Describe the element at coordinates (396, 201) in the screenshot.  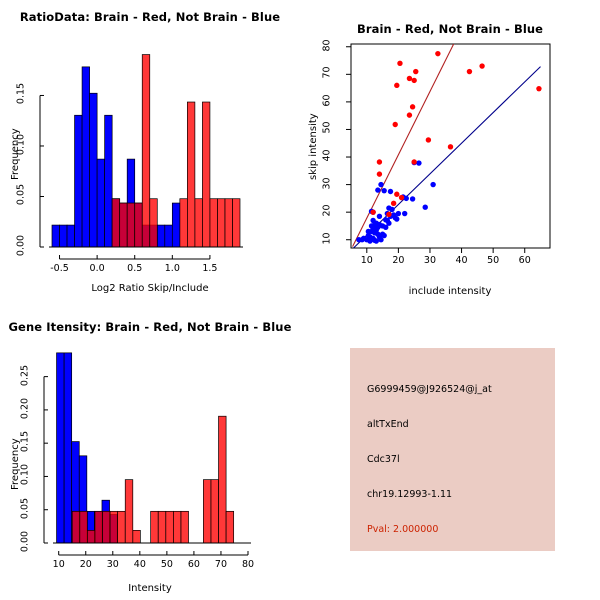
I see `not-brain-points` at that location.